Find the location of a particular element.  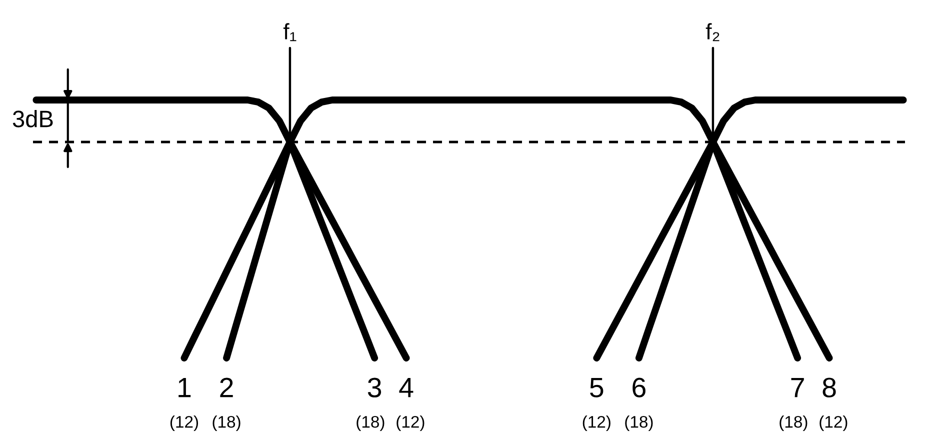

series-label: 2 is located at coordinates (226, 388).